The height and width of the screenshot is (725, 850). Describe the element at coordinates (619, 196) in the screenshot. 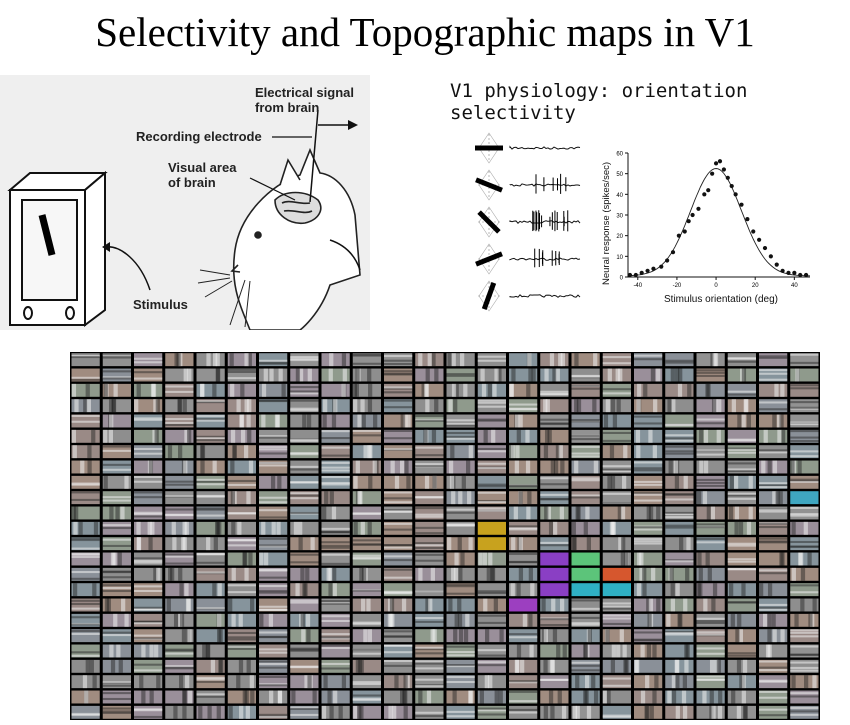

I see `y-tick-label: 40` at that location.